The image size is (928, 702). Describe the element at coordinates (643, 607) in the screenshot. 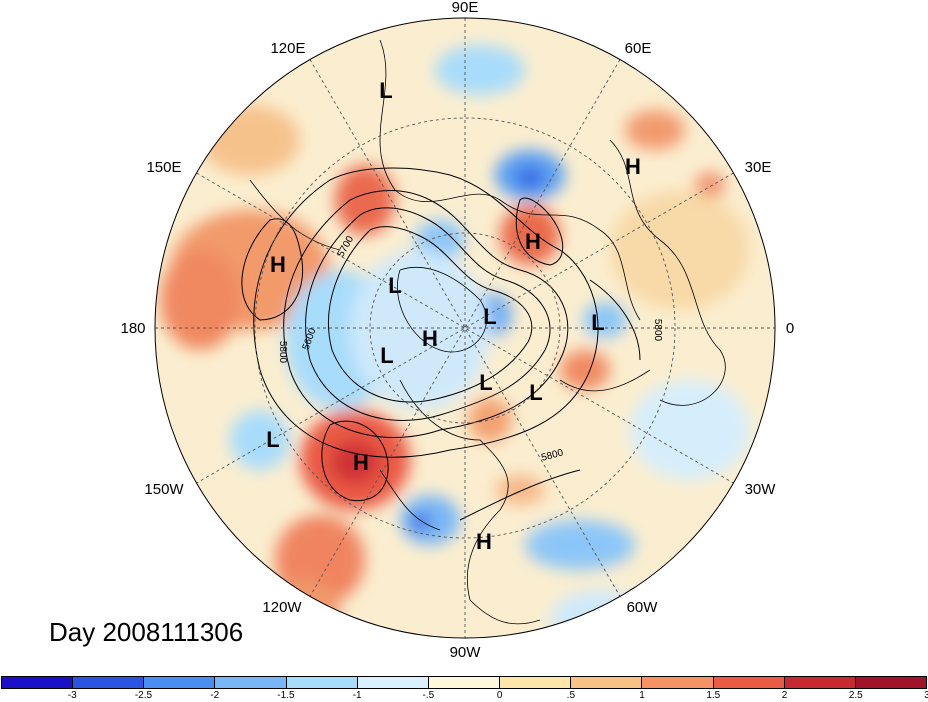

I see `longitude-label: 60W` at that location.